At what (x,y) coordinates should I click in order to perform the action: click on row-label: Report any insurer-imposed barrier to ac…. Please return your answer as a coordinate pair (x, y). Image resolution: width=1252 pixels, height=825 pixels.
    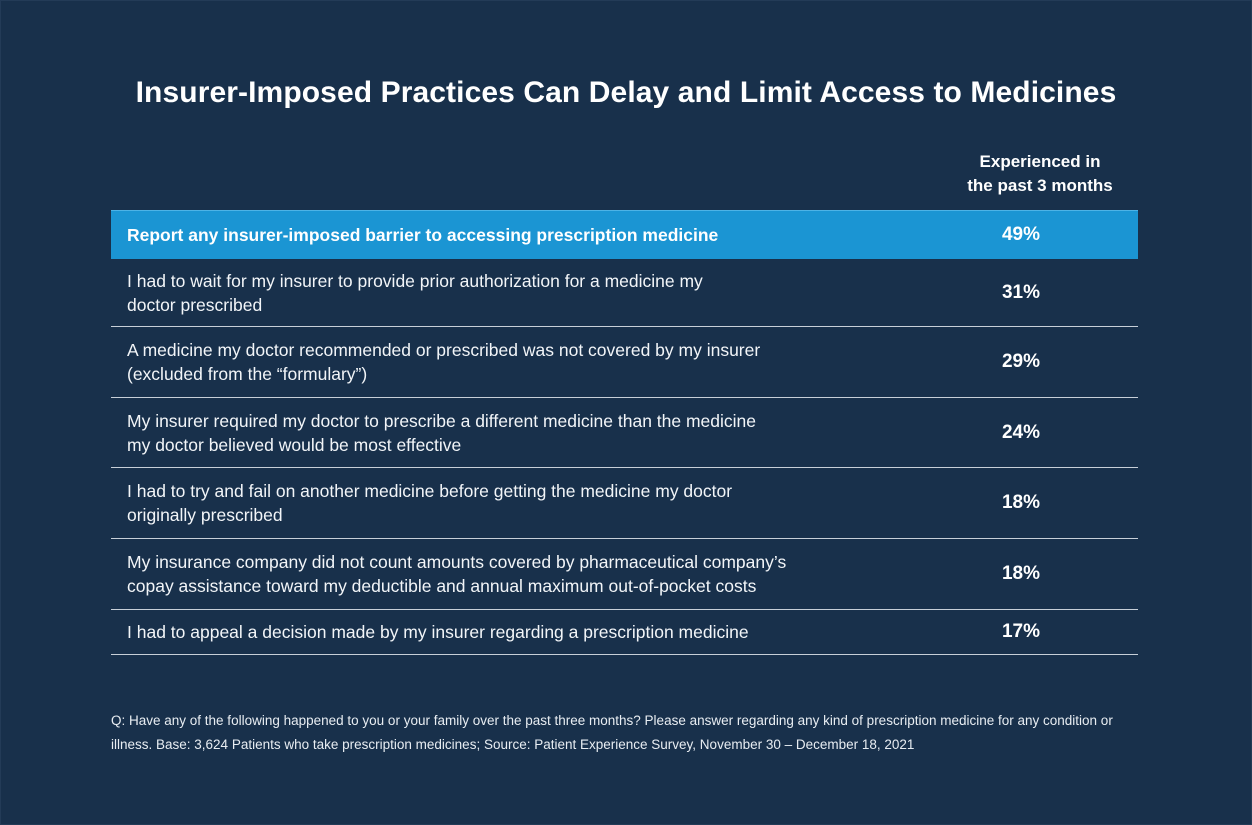
    Looking at the image, I should click on (423, 235).